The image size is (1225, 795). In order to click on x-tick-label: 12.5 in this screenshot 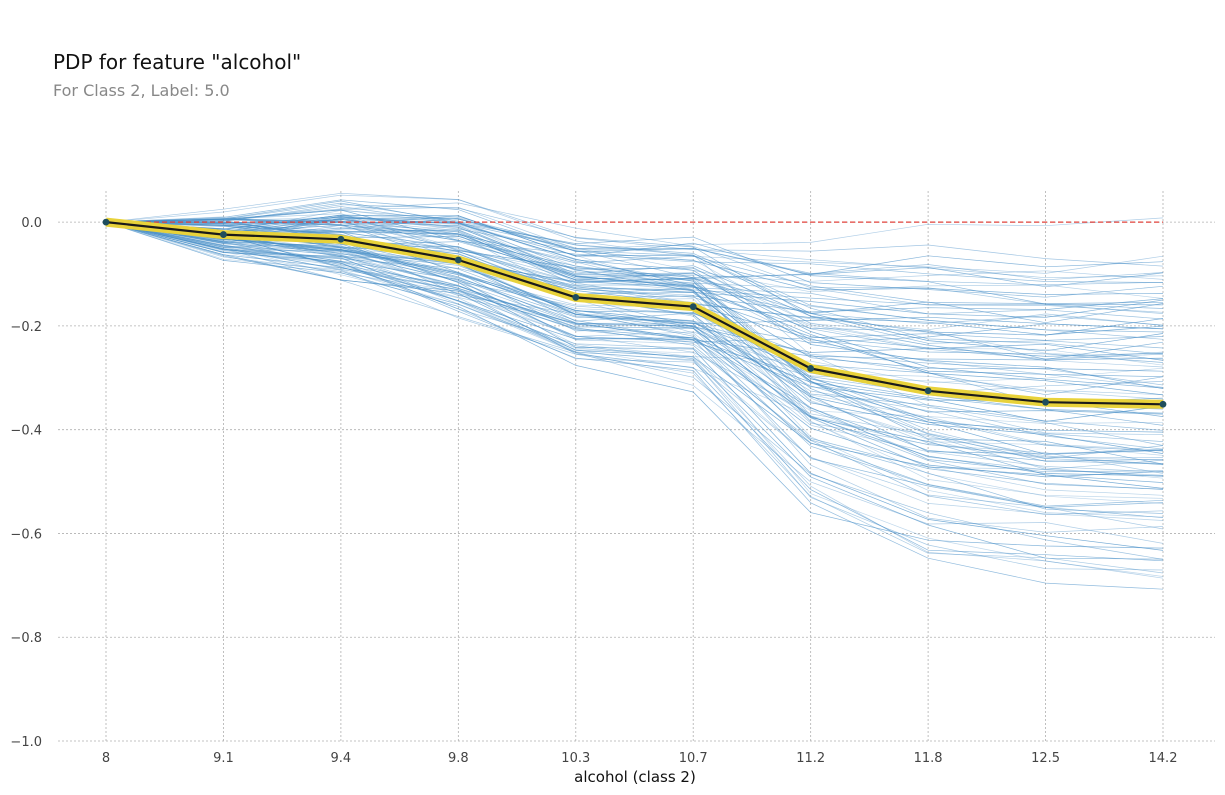, I will do `click(1045, 758)`.